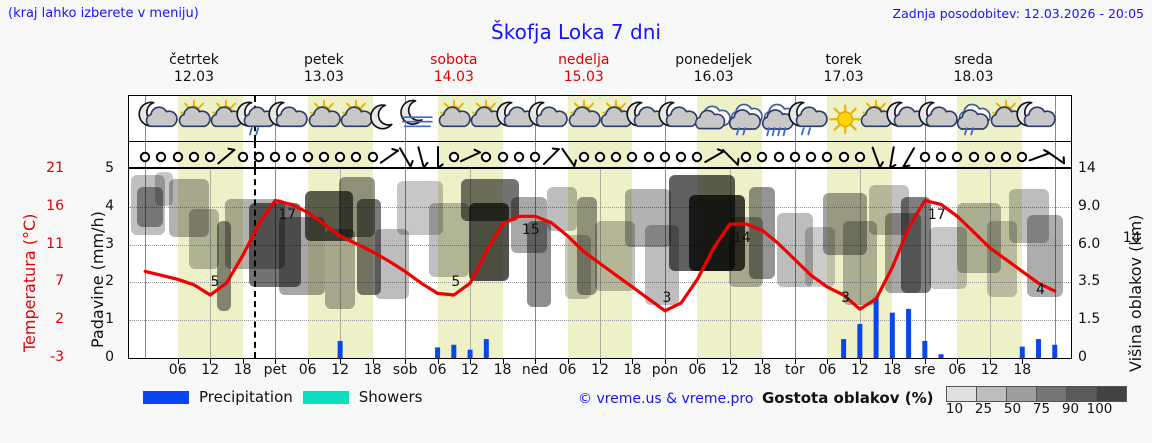 The height and width of the screenshot is (443, 1152). Describe the element at coordinates (1041, 409) in the screenshot. I see `cloud-density-value: 75` at that location.